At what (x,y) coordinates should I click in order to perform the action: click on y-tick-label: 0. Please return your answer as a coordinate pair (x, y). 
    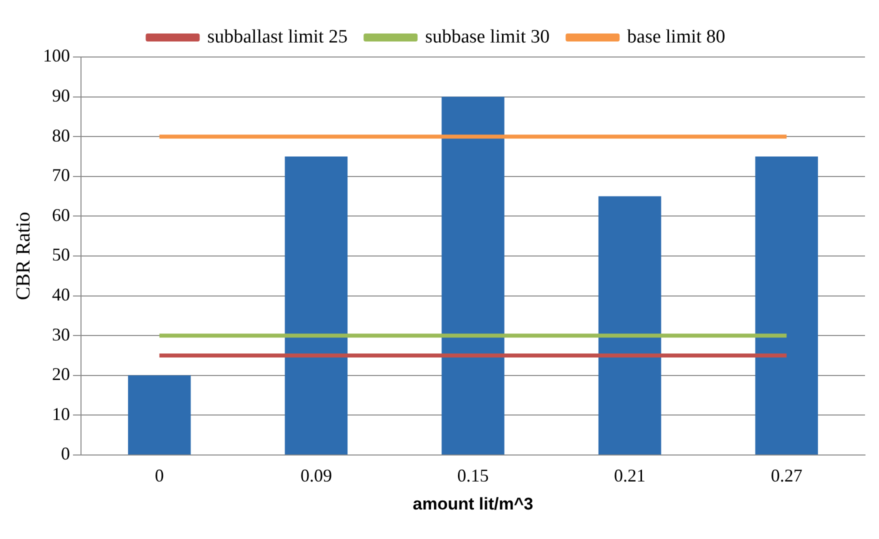
    Looking at the image, I should click on (65, 454).